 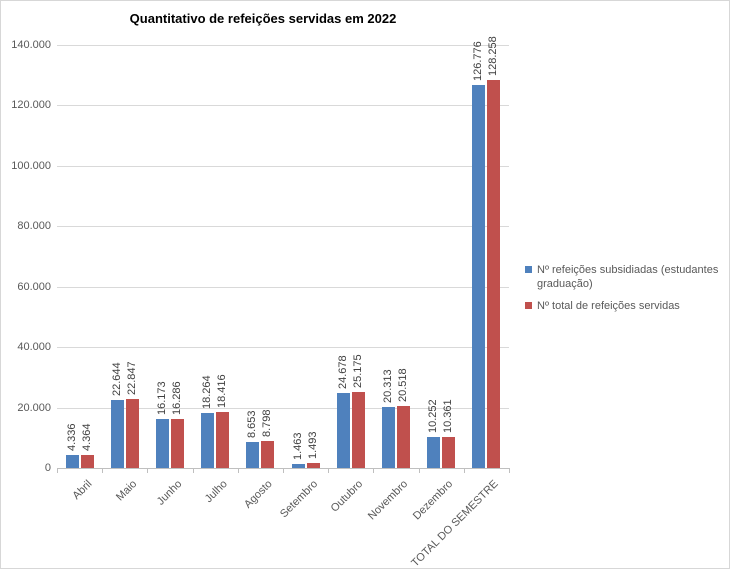 I want to click on y-axis-tick-label: 60.000, so click(x=34, y=286).